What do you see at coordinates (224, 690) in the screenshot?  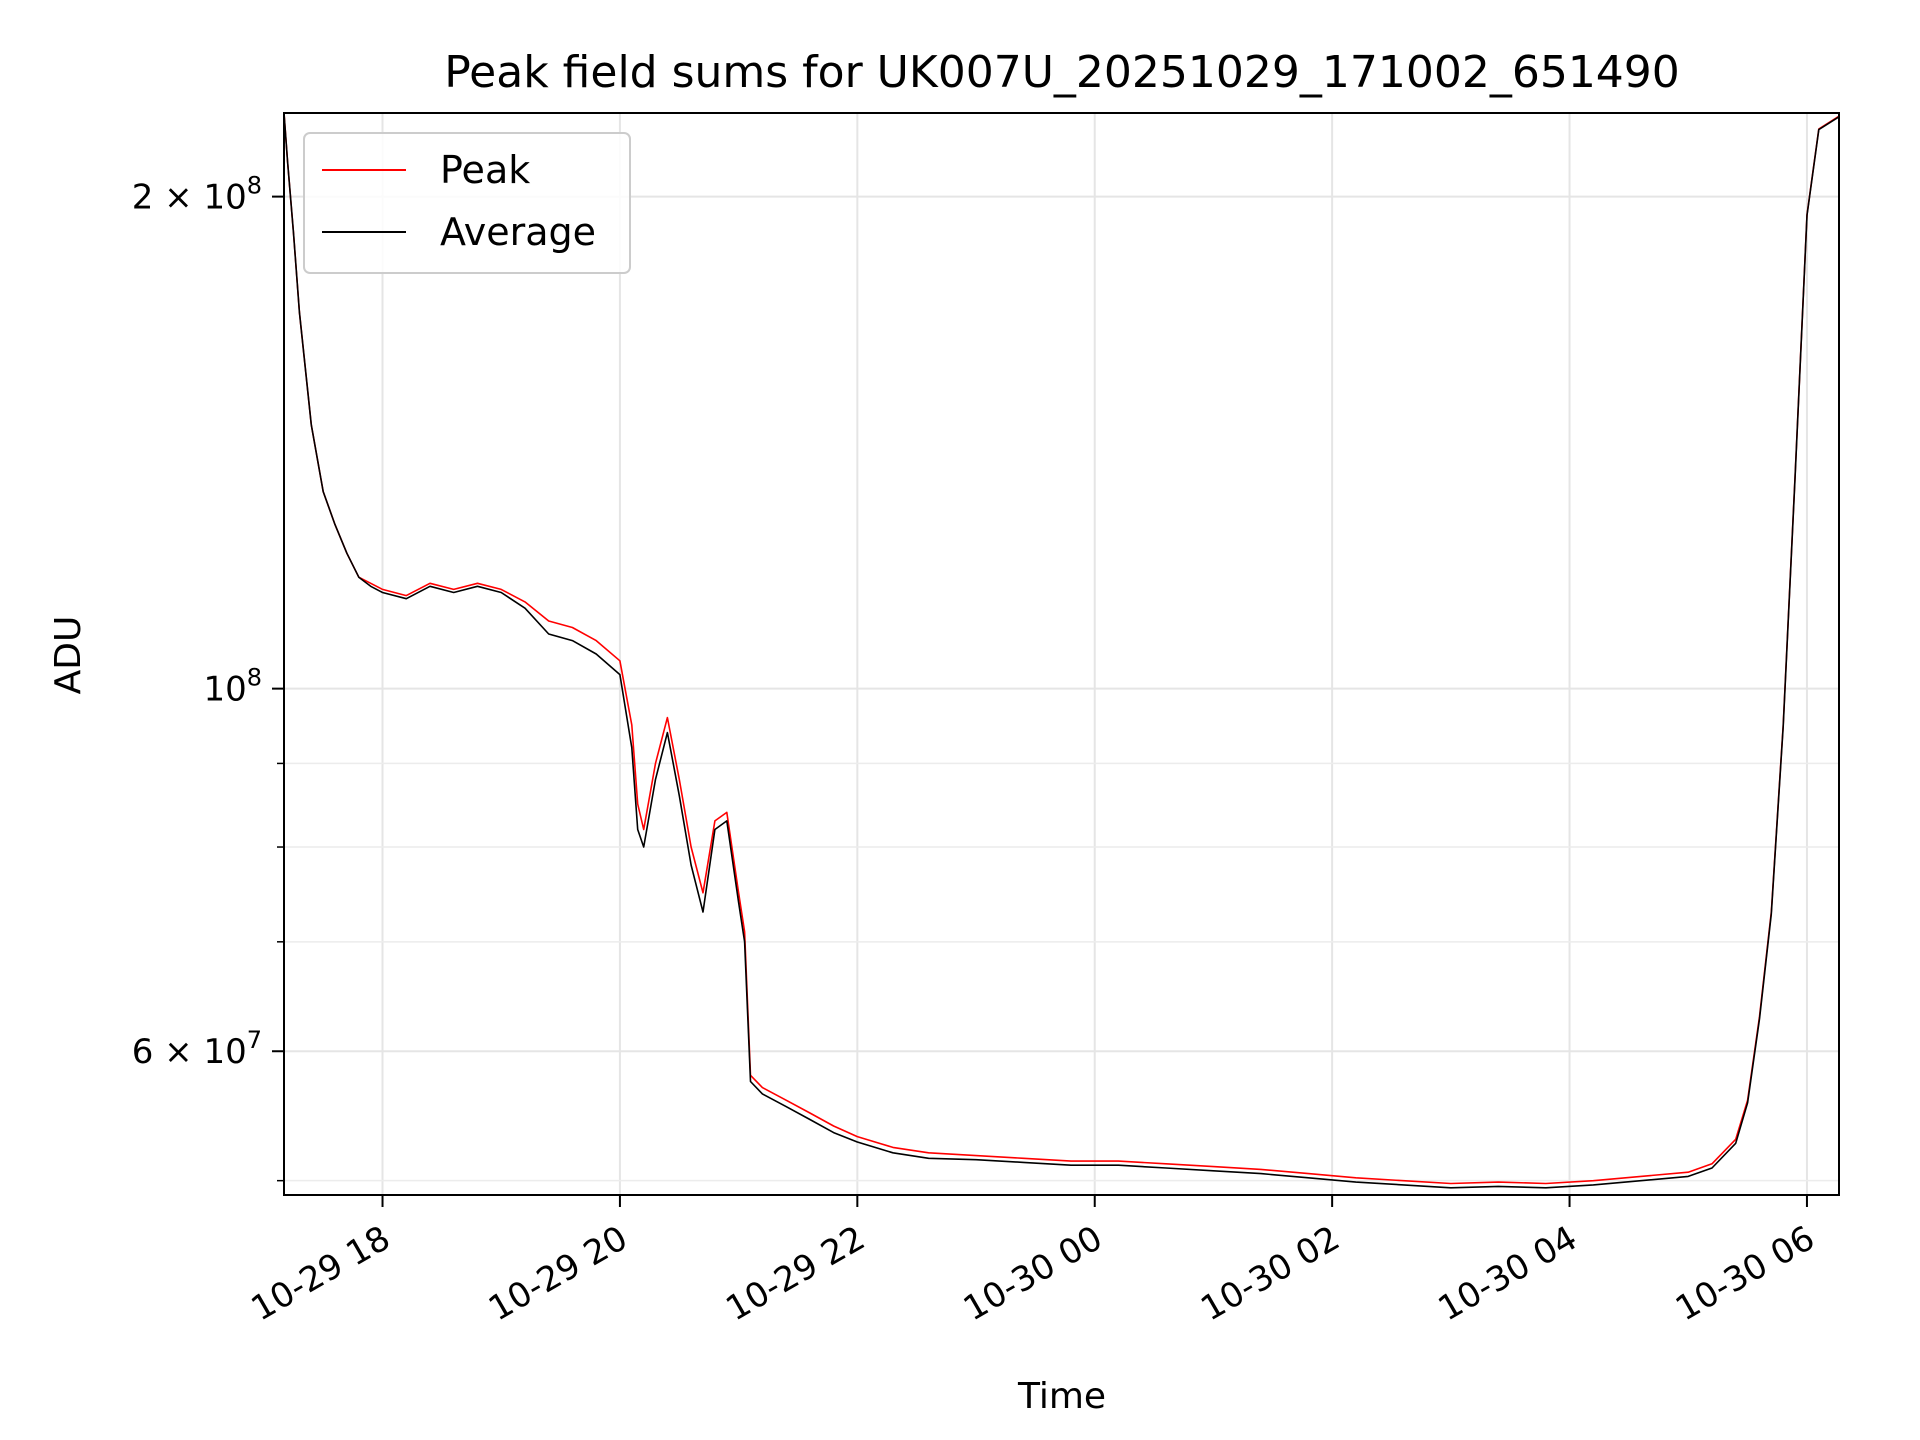 I see `y-tick-label-base-1: 10` at bounding box center [224, 690].